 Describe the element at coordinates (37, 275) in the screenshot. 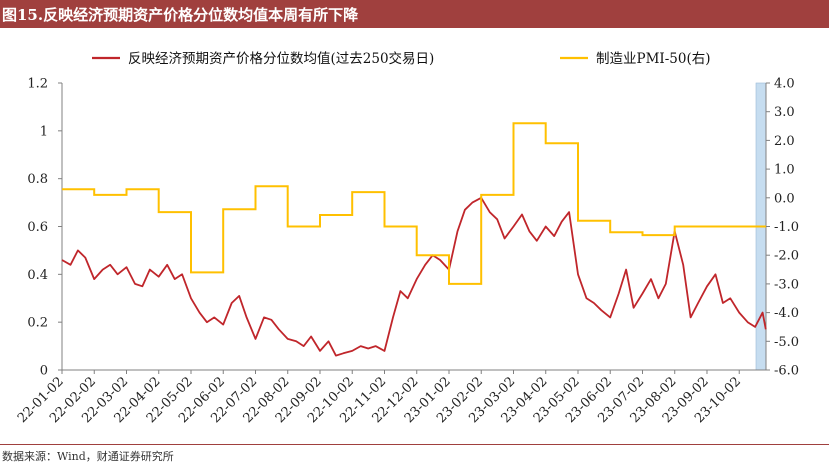

I see `left-tick-label: 0.4` at that location.